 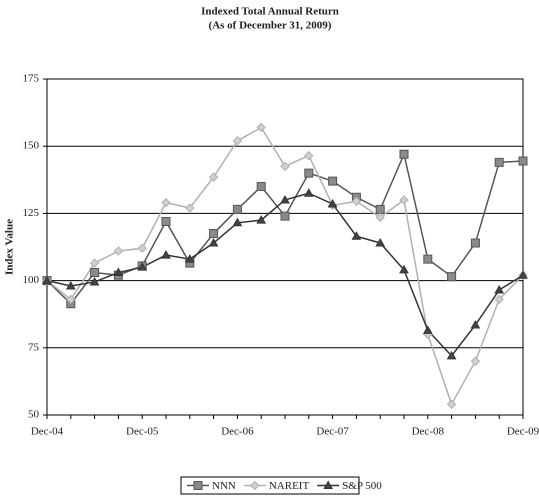 What do you see at coordinates (31, 213) in the screenshot?
I see `y-tick-label: 125` at bounding box center [31, 213].